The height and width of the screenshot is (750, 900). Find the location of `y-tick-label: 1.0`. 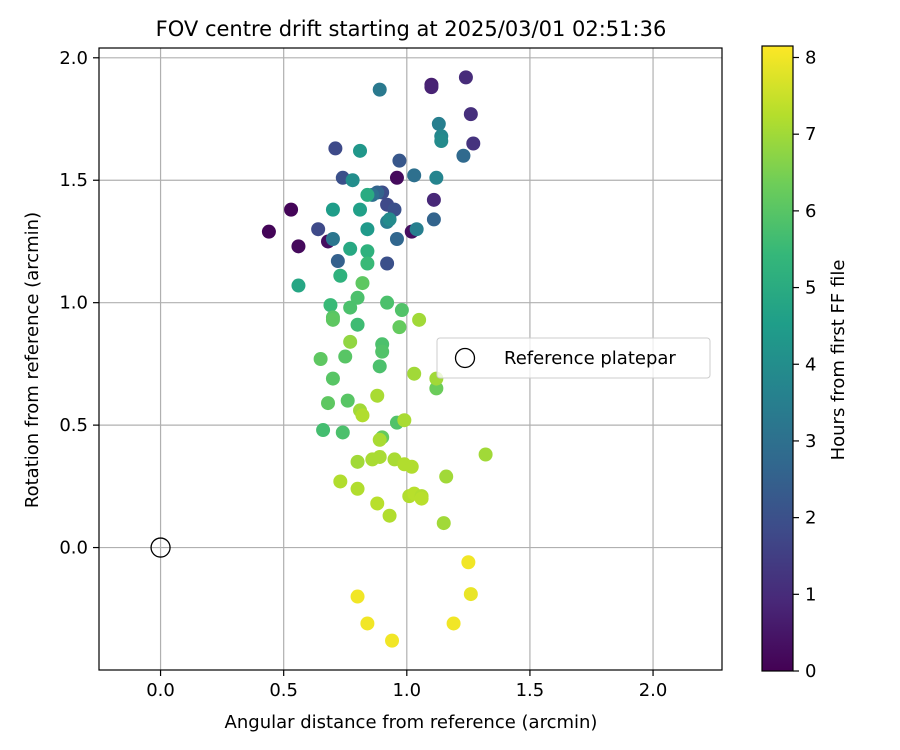

y-tick-label: 1.0 is located at coordinates (73, 303).